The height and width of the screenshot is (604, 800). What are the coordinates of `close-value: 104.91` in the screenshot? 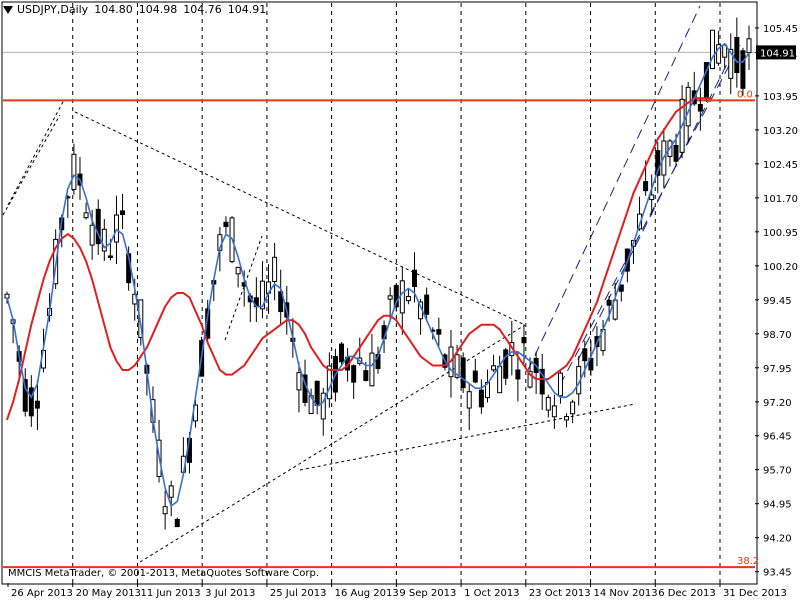 It's located at (247, 9).